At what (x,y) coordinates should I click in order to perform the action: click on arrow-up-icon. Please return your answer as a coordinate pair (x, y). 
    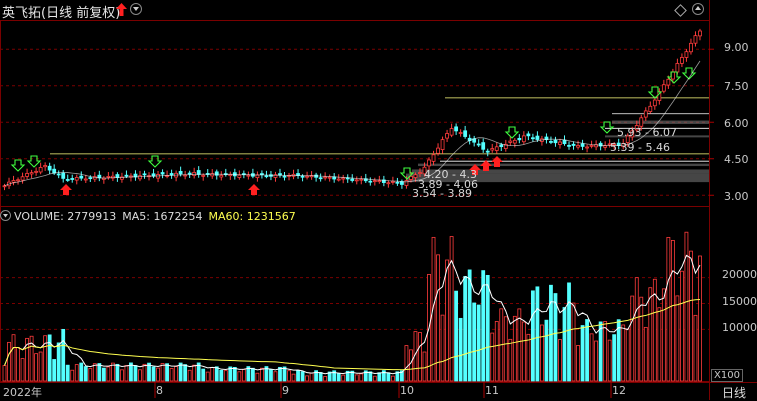
    Looking at the image, I should click on (121, 9).